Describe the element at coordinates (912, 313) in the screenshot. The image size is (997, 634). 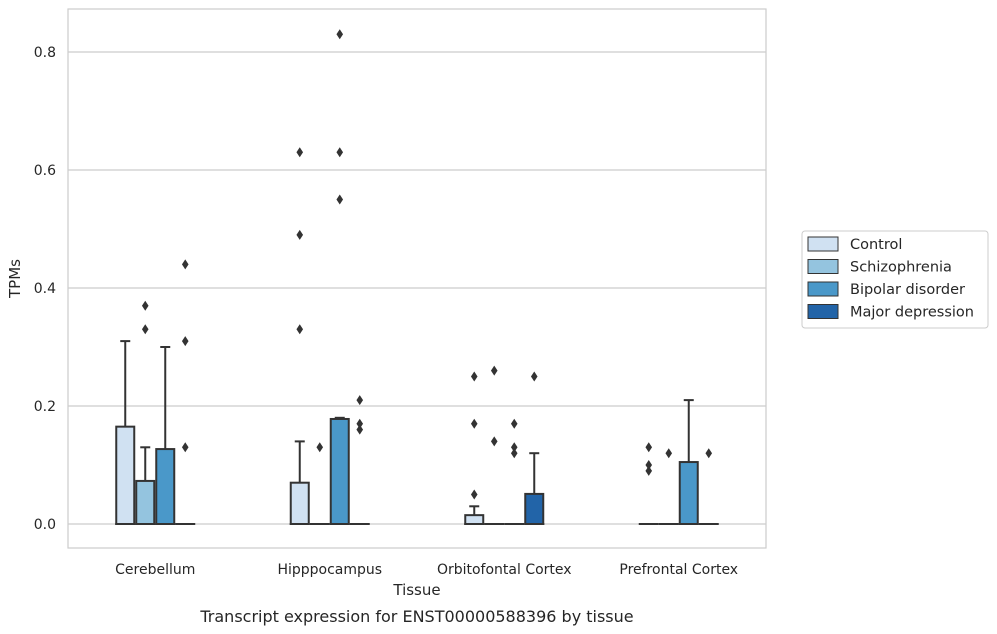
I see `legend-label: Major depression` at that location.